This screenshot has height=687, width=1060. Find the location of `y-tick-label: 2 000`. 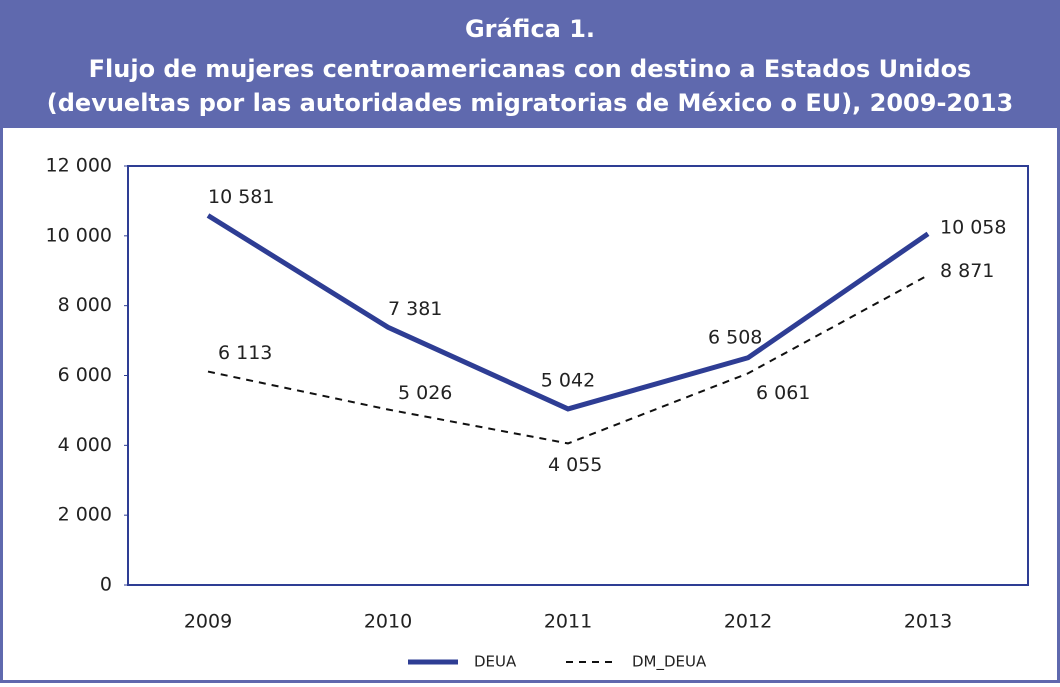

y-tick-label: 2 000 is located at coordinates (85, 515).